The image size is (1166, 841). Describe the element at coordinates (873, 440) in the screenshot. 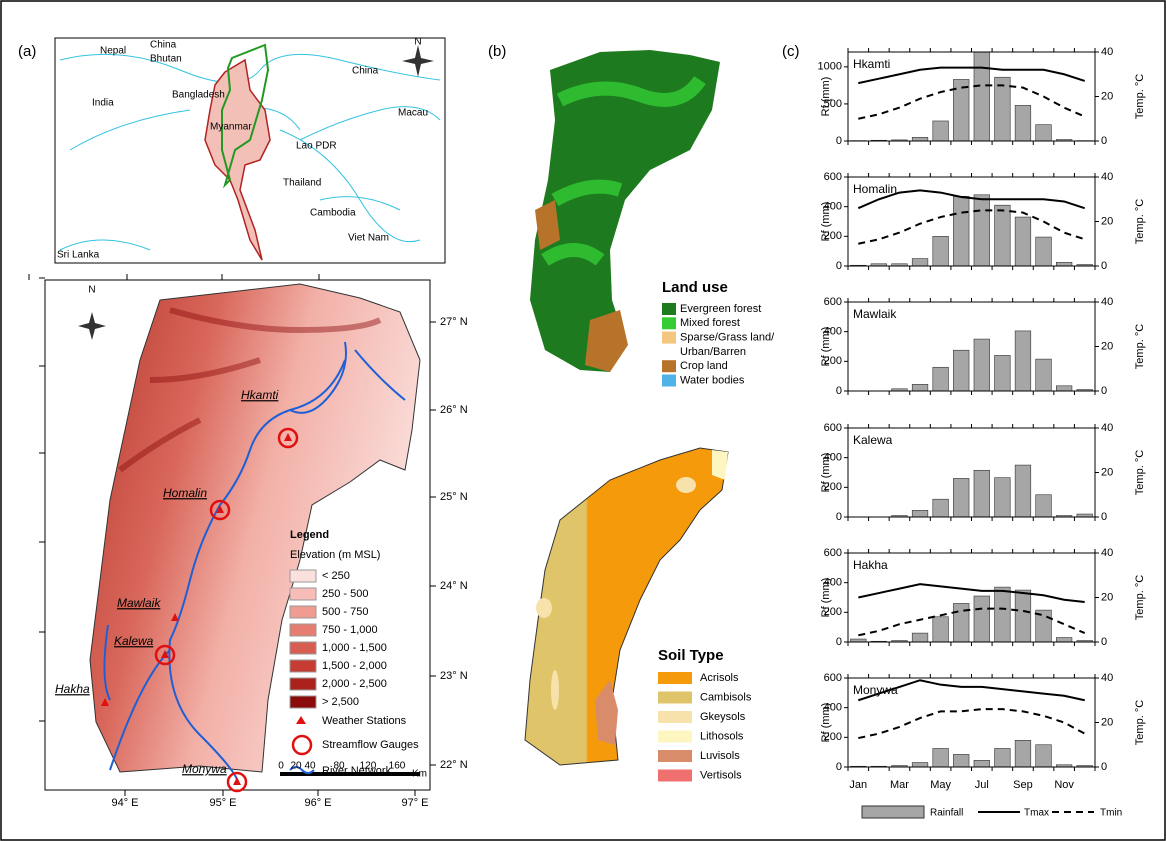

I see `chart-title: Kalewa` at that location.